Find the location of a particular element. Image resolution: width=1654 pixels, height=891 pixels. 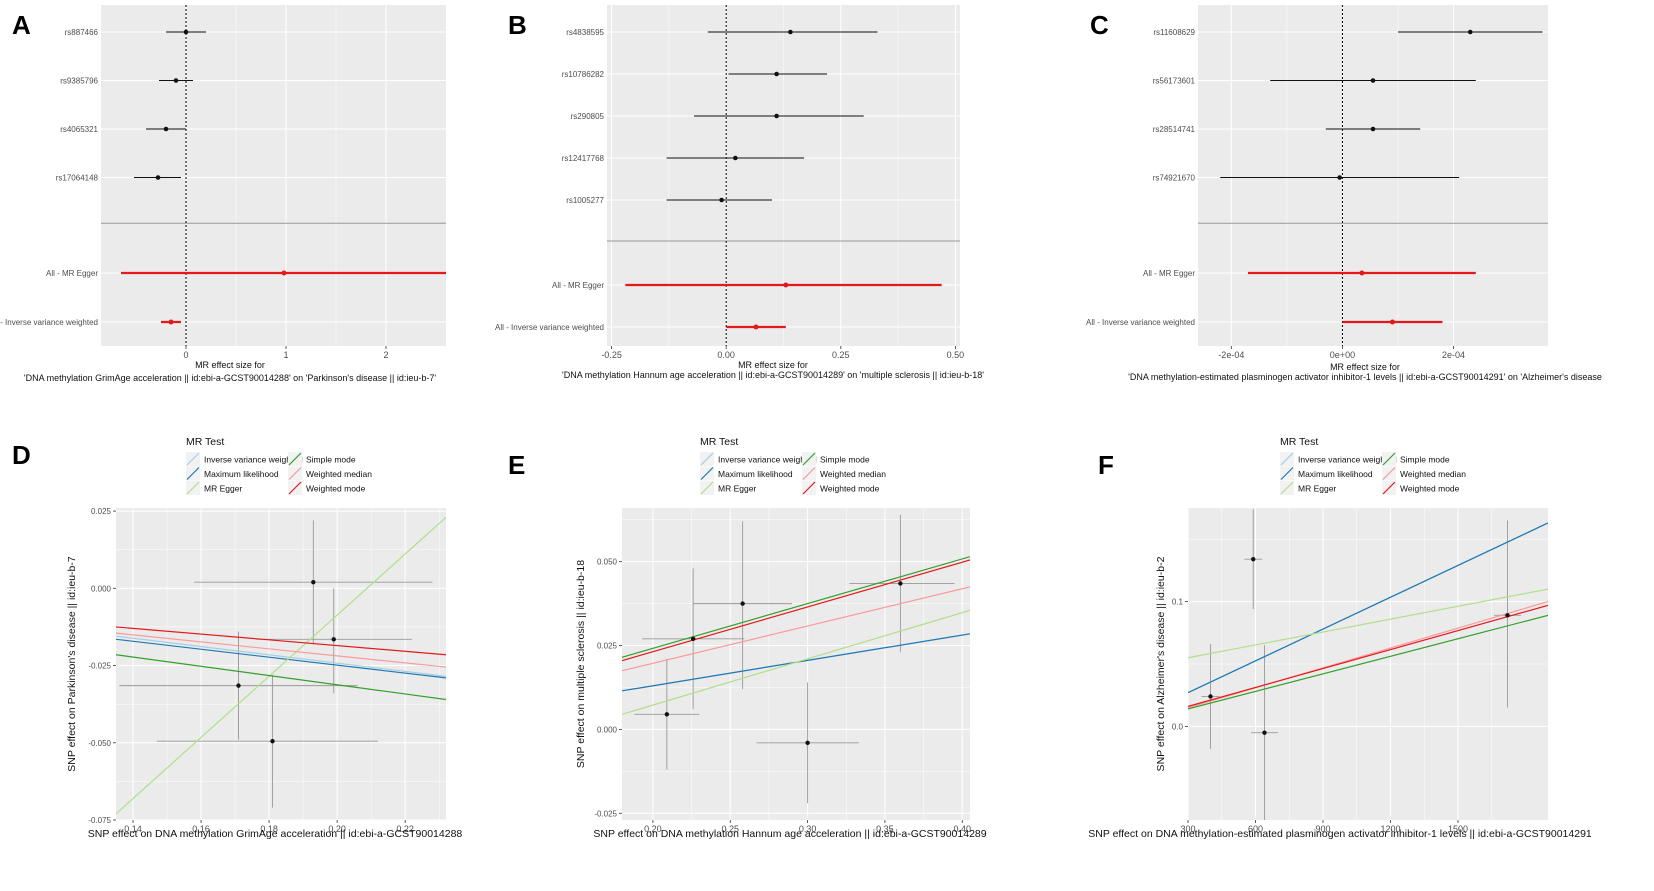

x-tick-label: 900 is located at coordinates (1322, 829).